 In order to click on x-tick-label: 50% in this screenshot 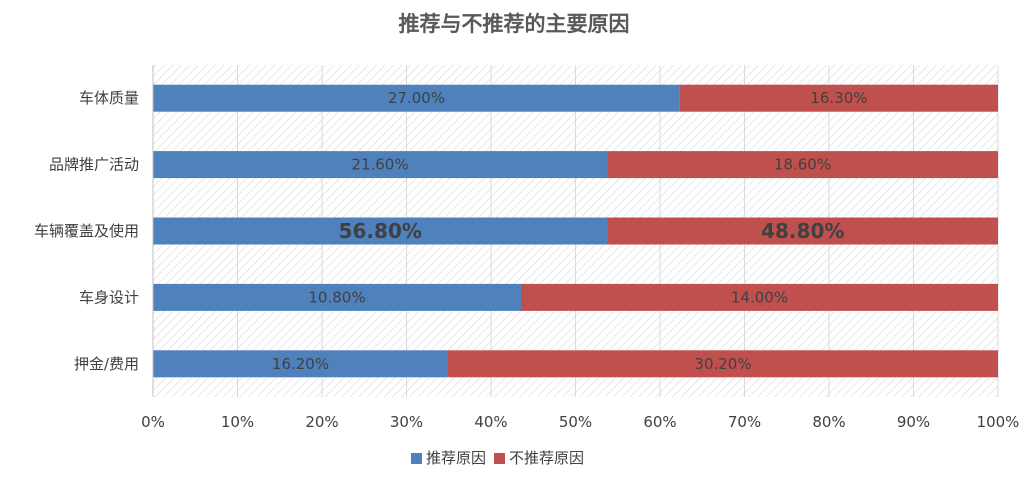, I will do `click(575, 422)`.